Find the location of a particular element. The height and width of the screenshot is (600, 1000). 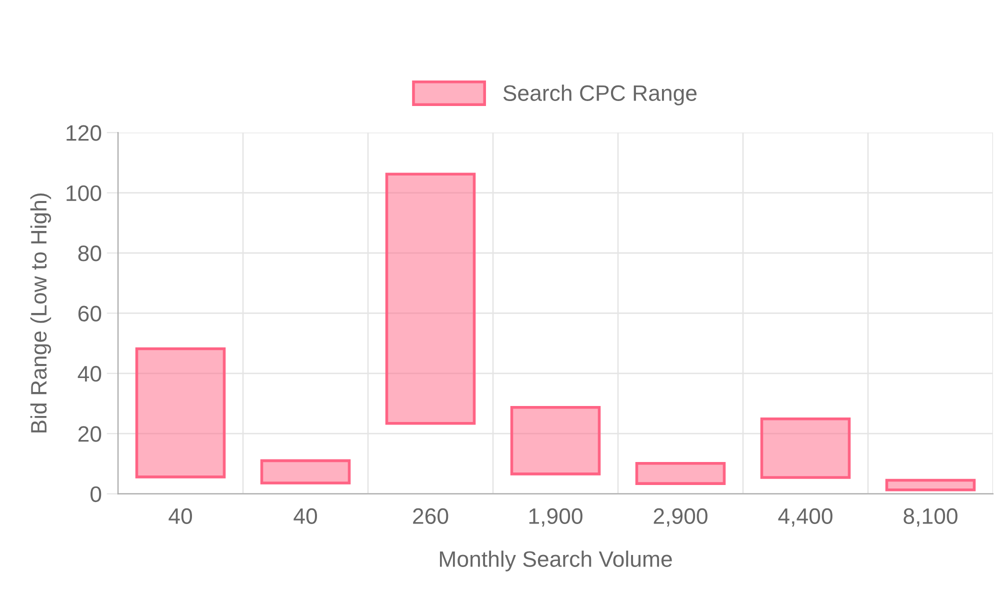

y-tick-label: 40 is located at coordinates (90, 374).